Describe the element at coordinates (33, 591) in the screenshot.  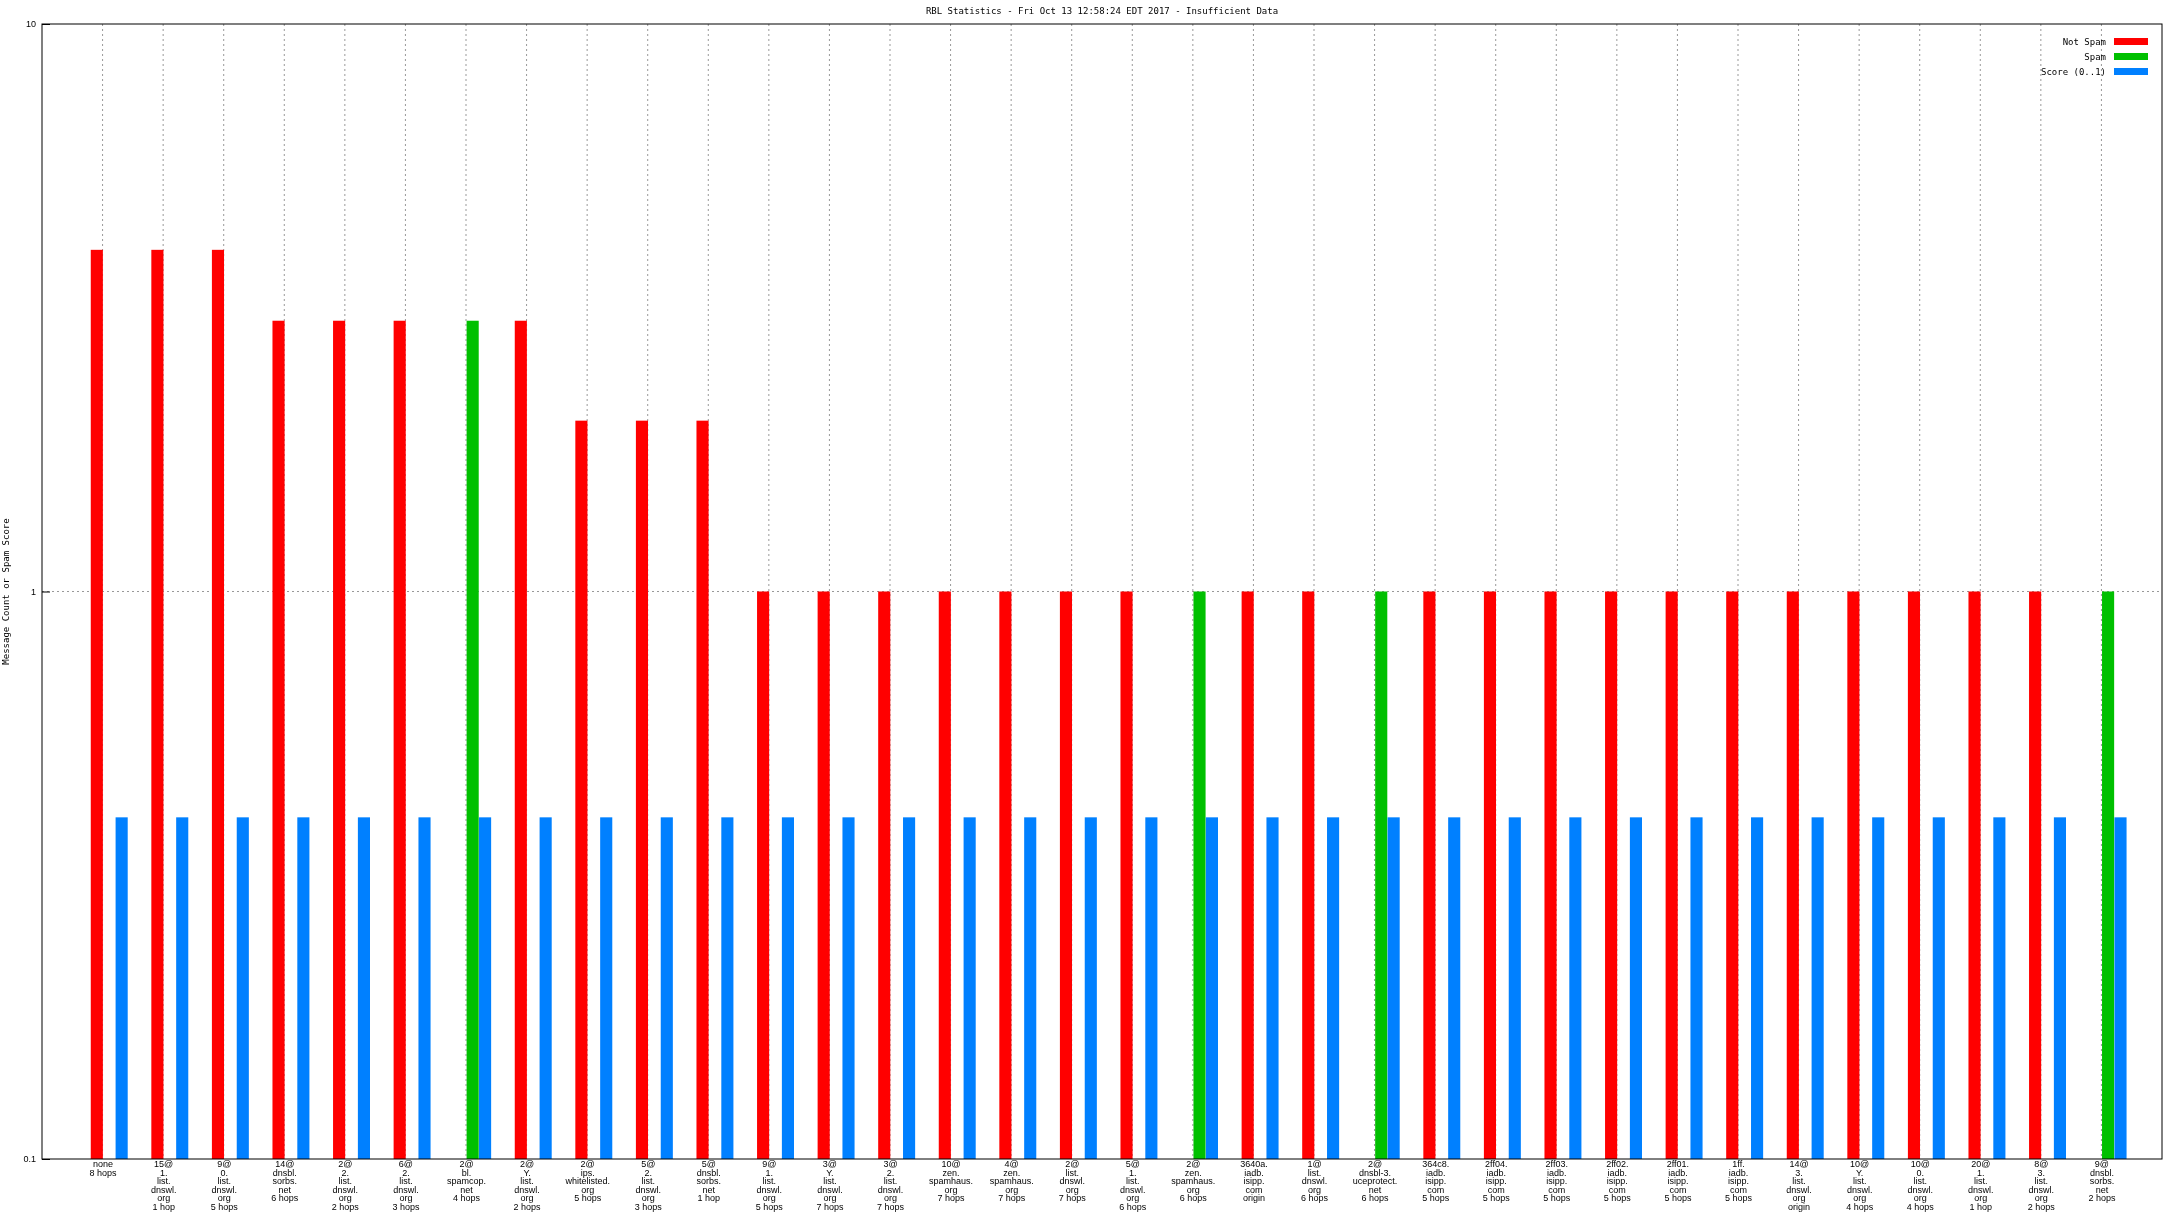
I see `y-tick-label: 1` at that location.